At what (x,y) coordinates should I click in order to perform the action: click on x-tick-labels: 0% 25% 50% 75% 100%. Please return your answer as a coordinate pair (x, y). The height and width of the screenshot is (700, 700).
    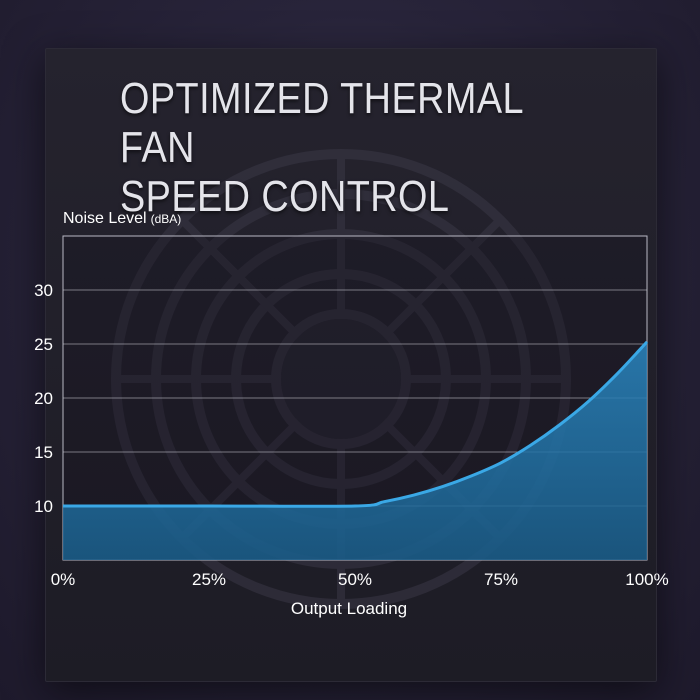
    Looking at the image, I should click on (360, 579).